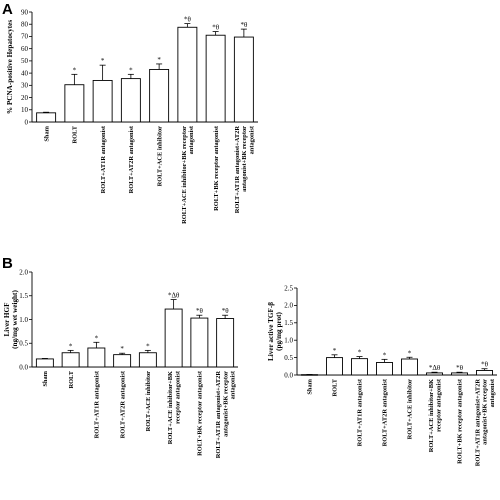  What do you see at coordinates (10, 67) in the screenshot?
I see `y-axis-label: % PCNA-positive Hepatocytes` at bounding box center [10, 67].